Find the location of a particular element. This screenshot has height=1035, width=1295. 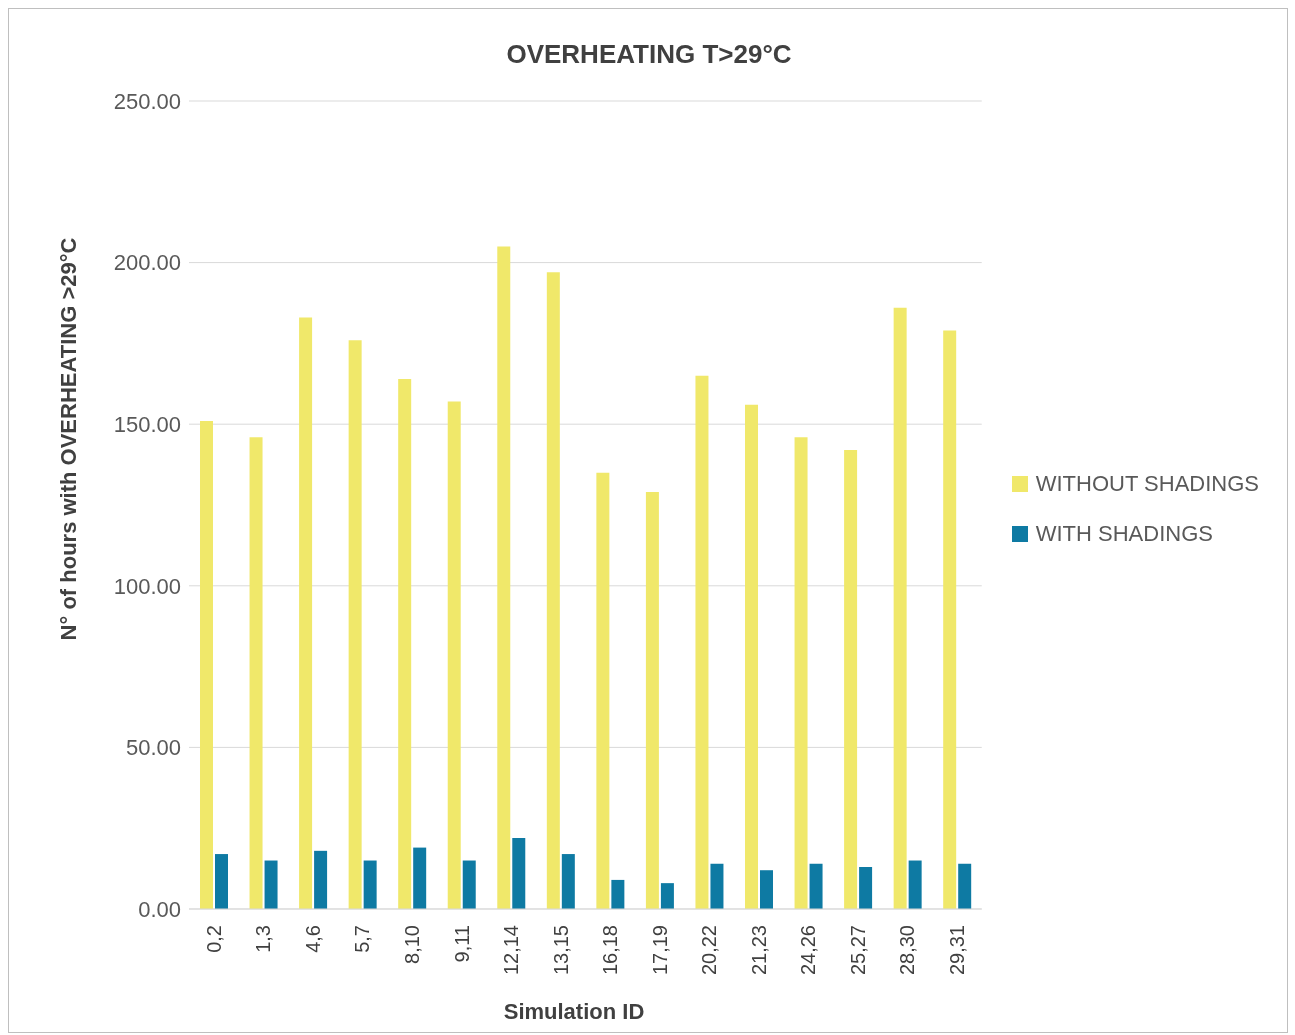

y-tick-label: 100.00 is located at coordinates (147, 586).